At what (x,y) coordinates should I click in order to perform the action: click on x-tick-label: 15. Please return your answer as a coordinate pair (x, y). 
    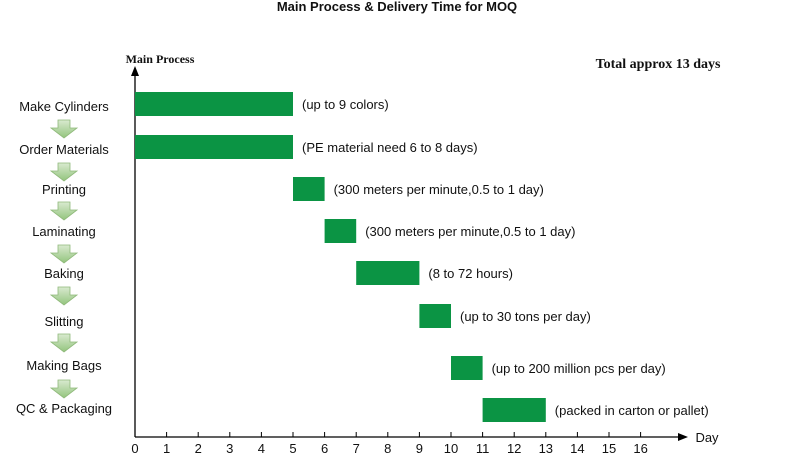
    Looking at the image, I should click on (609, 448).